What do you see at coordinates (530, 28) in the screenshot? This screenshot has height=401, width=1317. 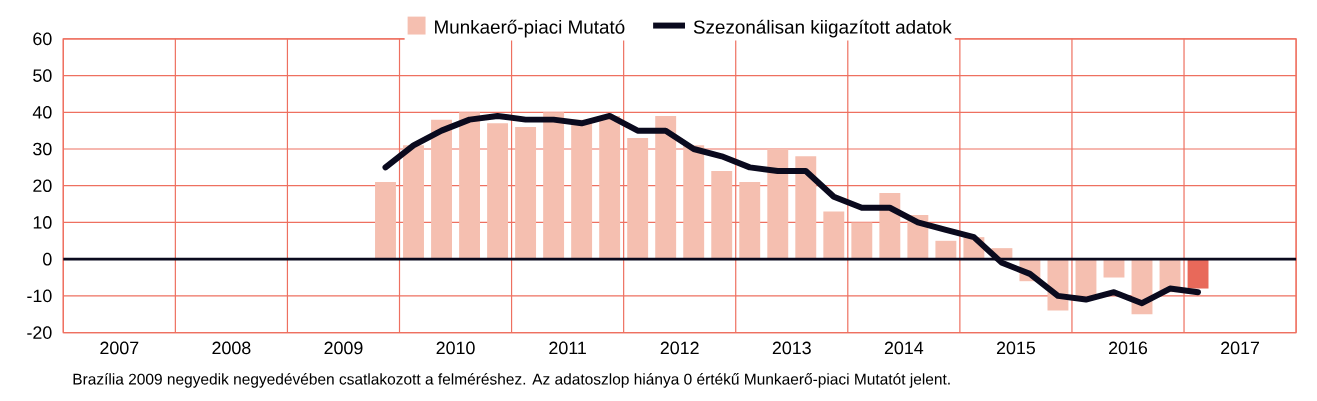 I see `legend-label: Munkaerő-piaci Mutató` at bounding box center [530, 28].